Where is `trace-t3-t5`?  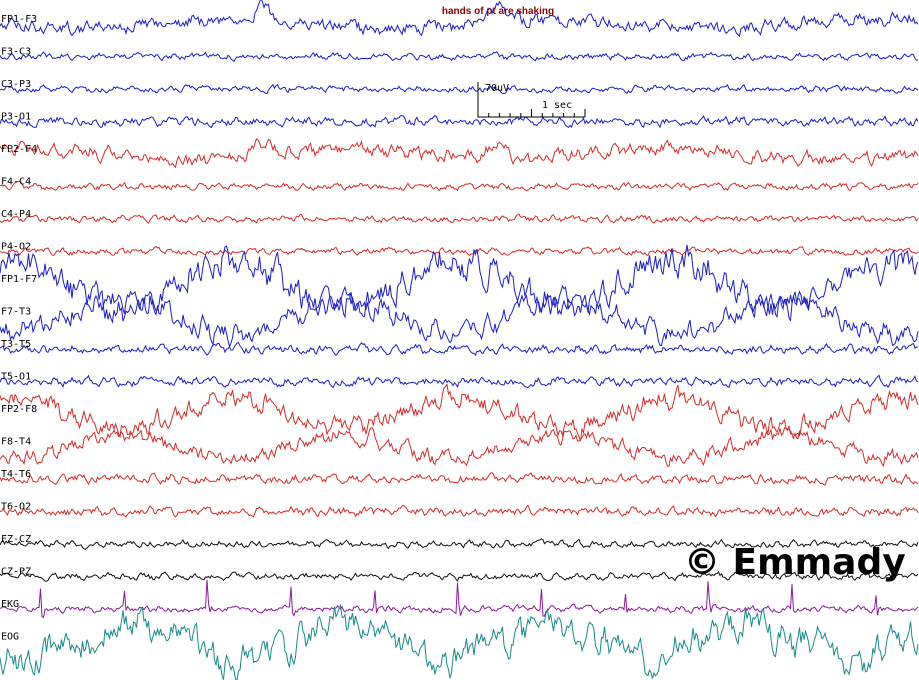 trace-t3-t5 is located at coordinates (459, 349).